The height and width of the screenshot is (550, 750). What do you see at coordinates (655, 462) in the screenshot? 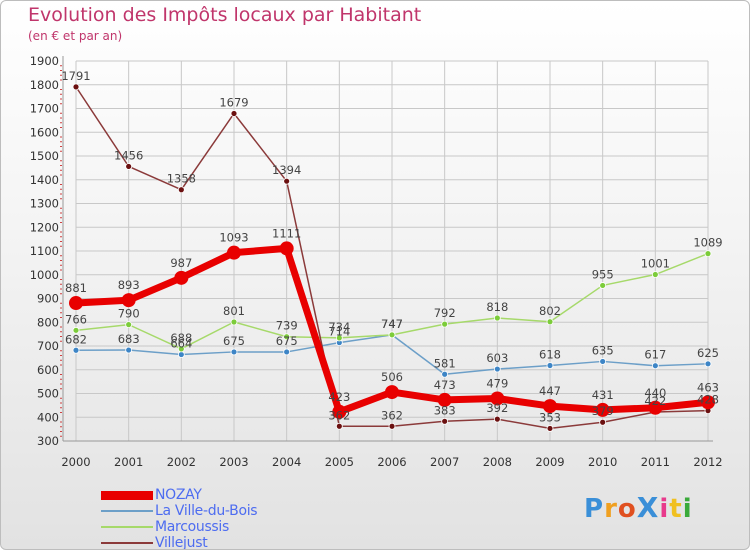
I see `x-tick-label: 2011` at bounding box center [655, 462].